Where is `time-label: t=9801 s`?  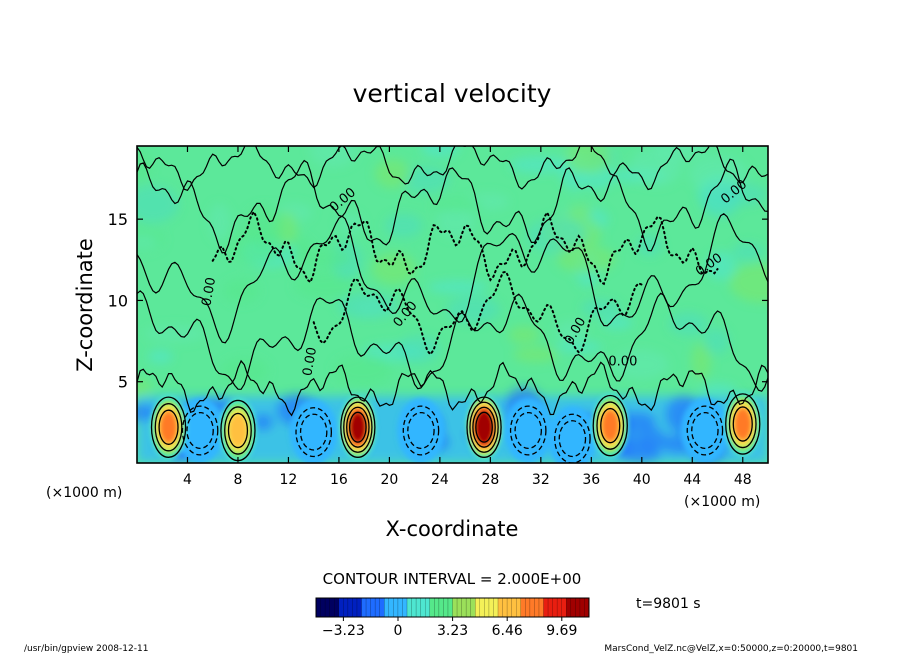
time-label: t=9801 s is located at coordinates (668, 604).